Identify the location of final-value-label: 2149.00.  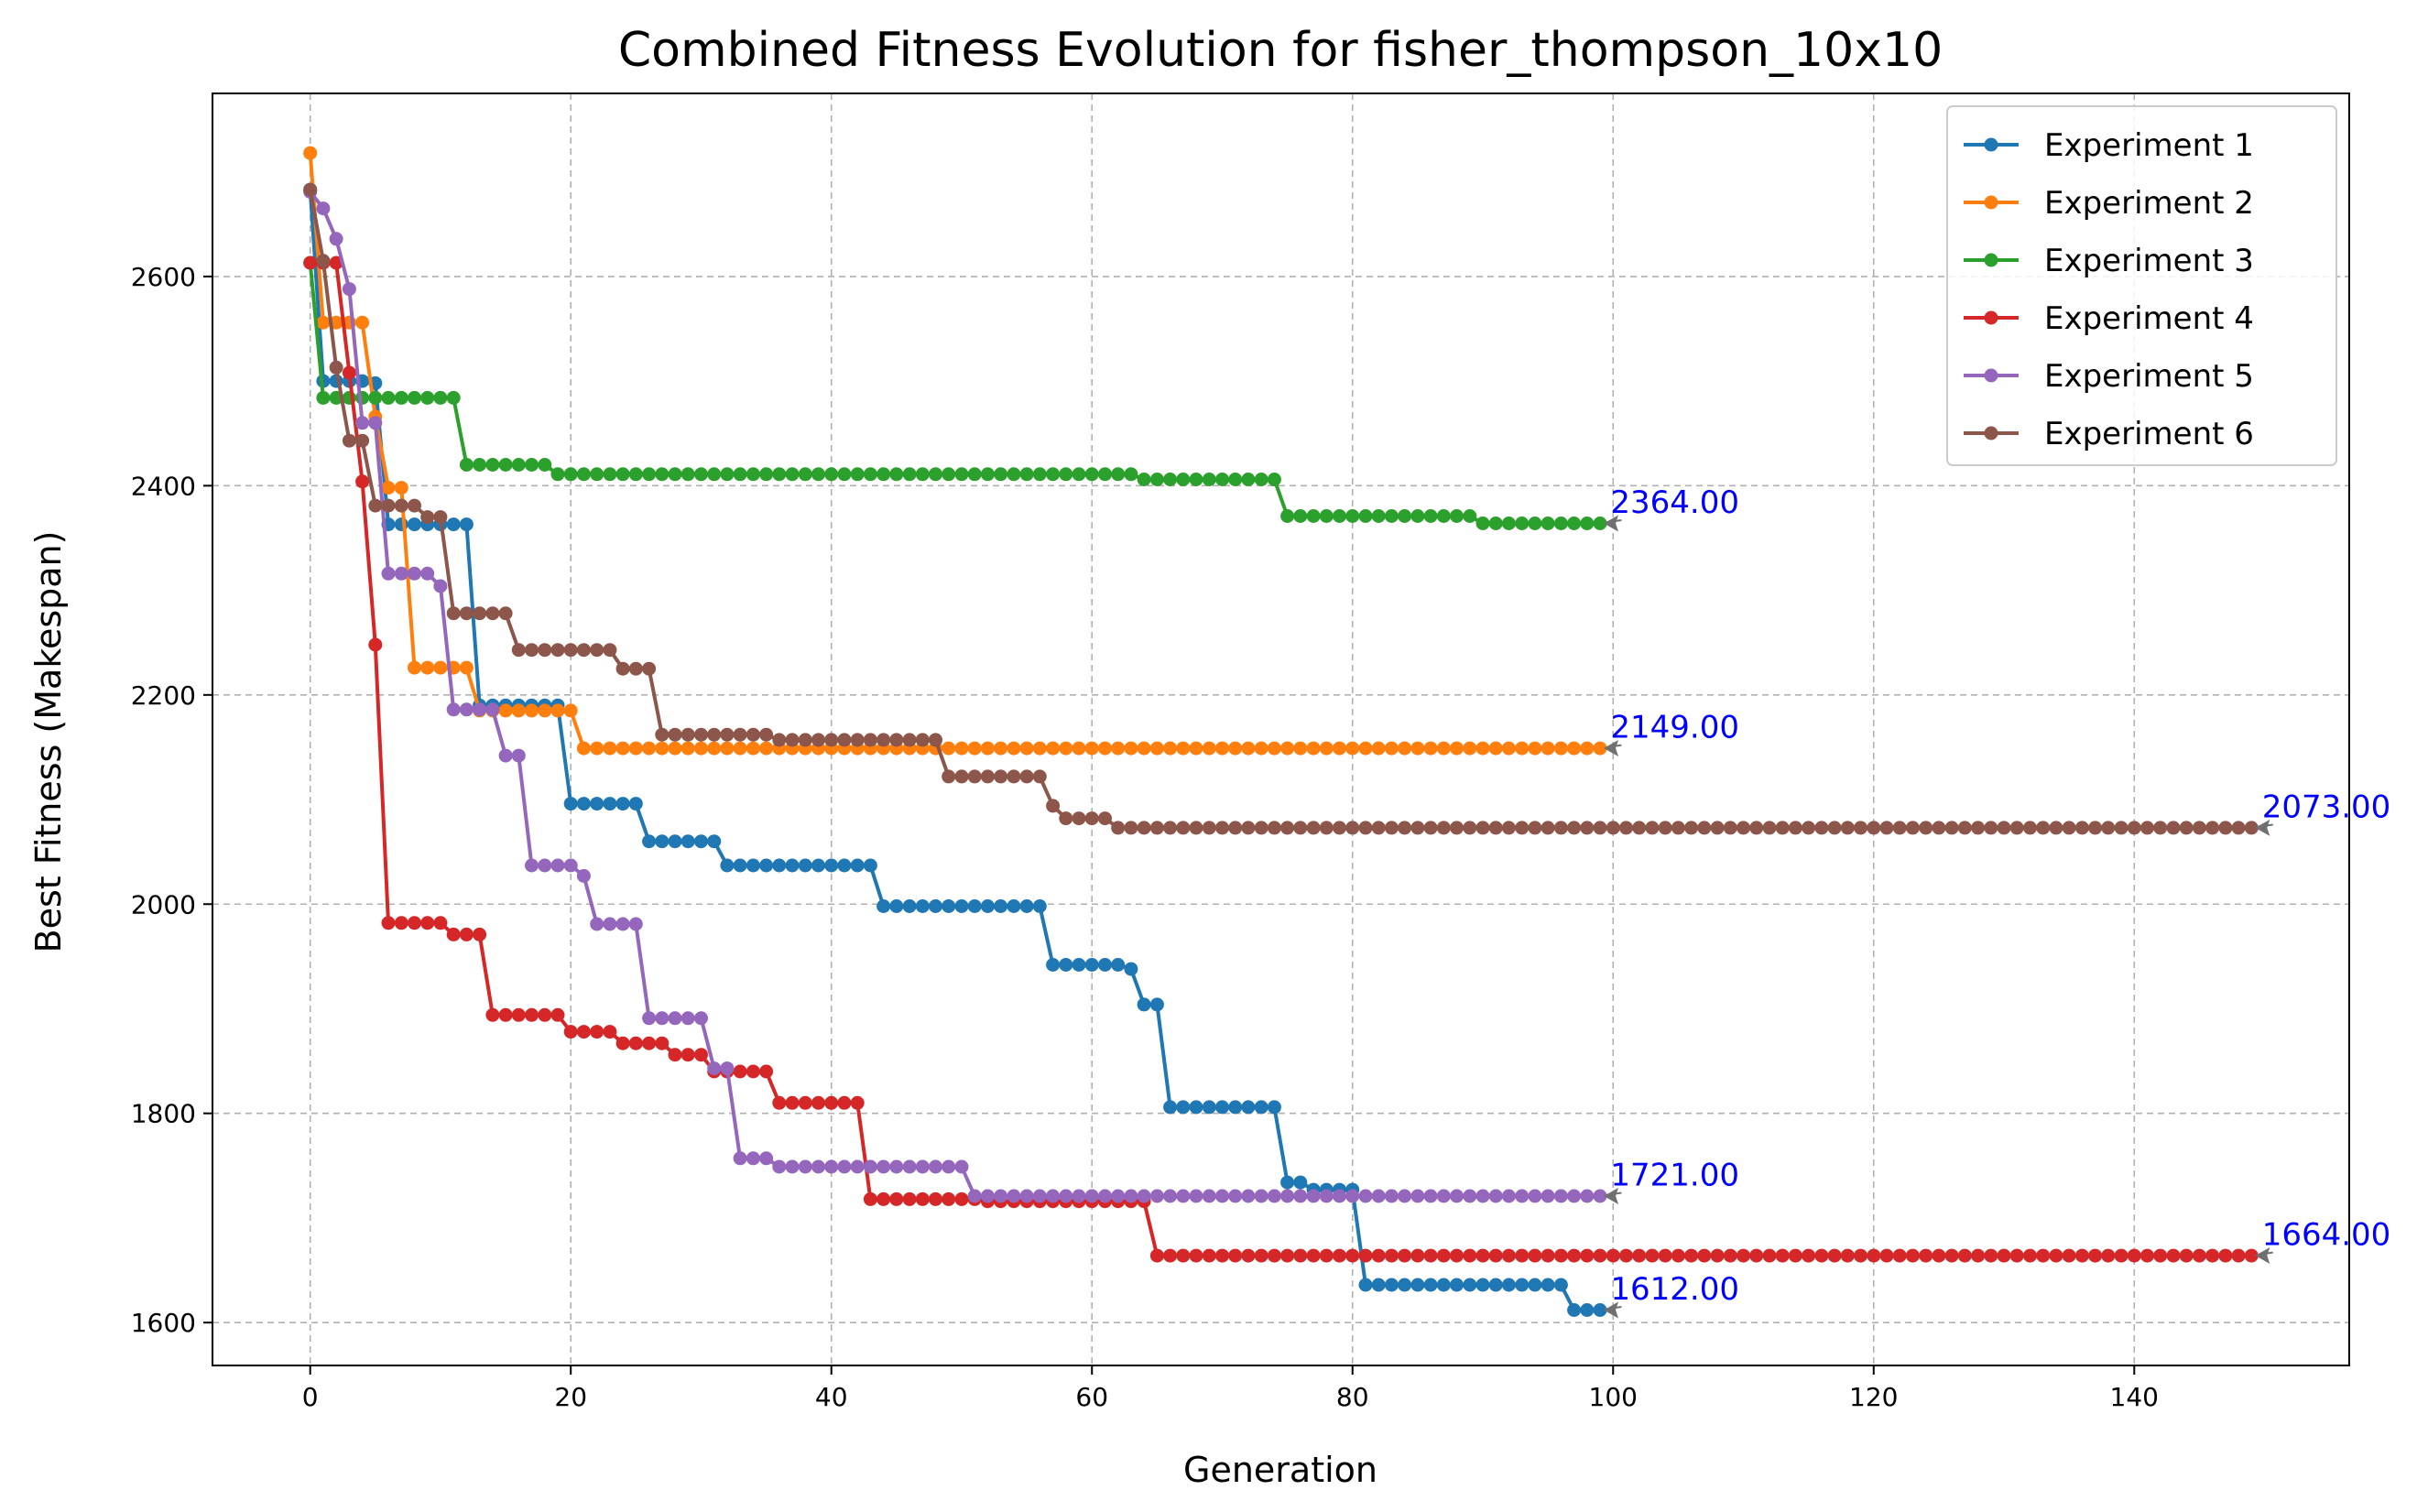
(1674, 728).